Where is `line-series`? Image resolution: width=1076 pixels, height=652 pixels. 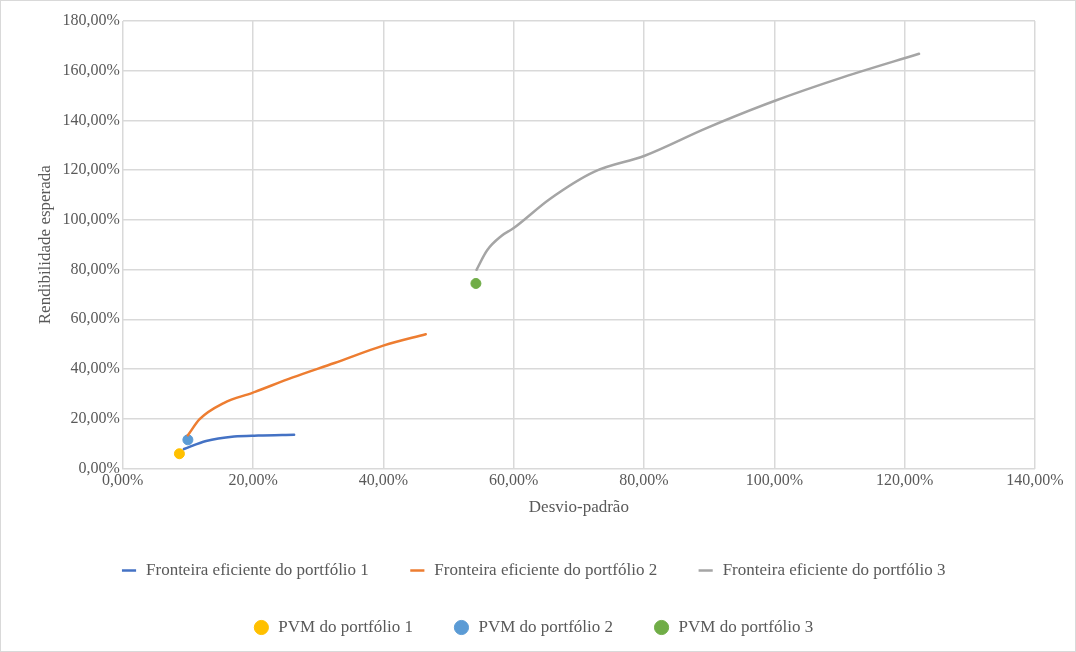
line-series is located at coordinates (698, 162).